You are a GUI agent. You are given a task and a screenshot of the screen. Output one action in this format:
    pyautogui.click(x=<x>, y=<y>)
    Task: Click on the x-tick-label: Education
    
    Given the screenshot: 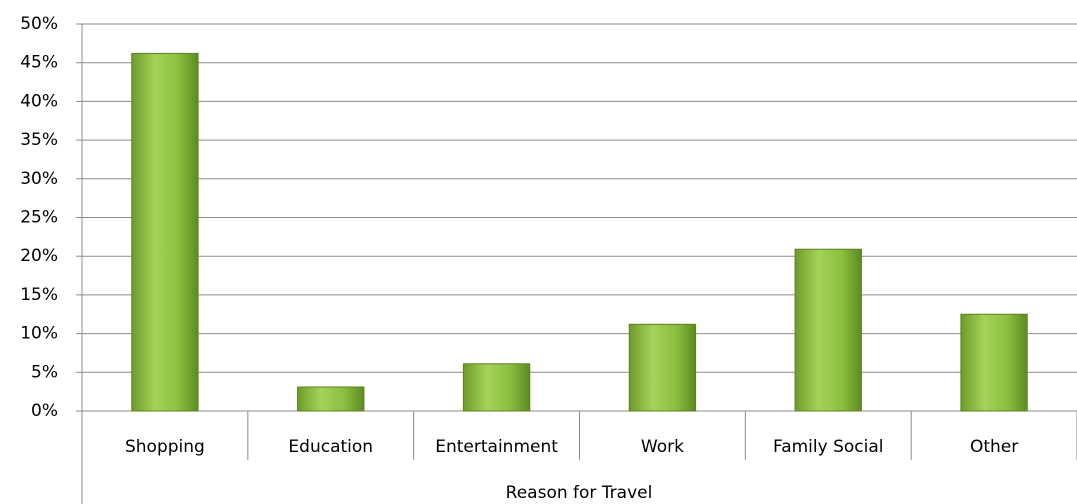 What is the action you would take?
    pyautogui.click(x=330, y=447)
    